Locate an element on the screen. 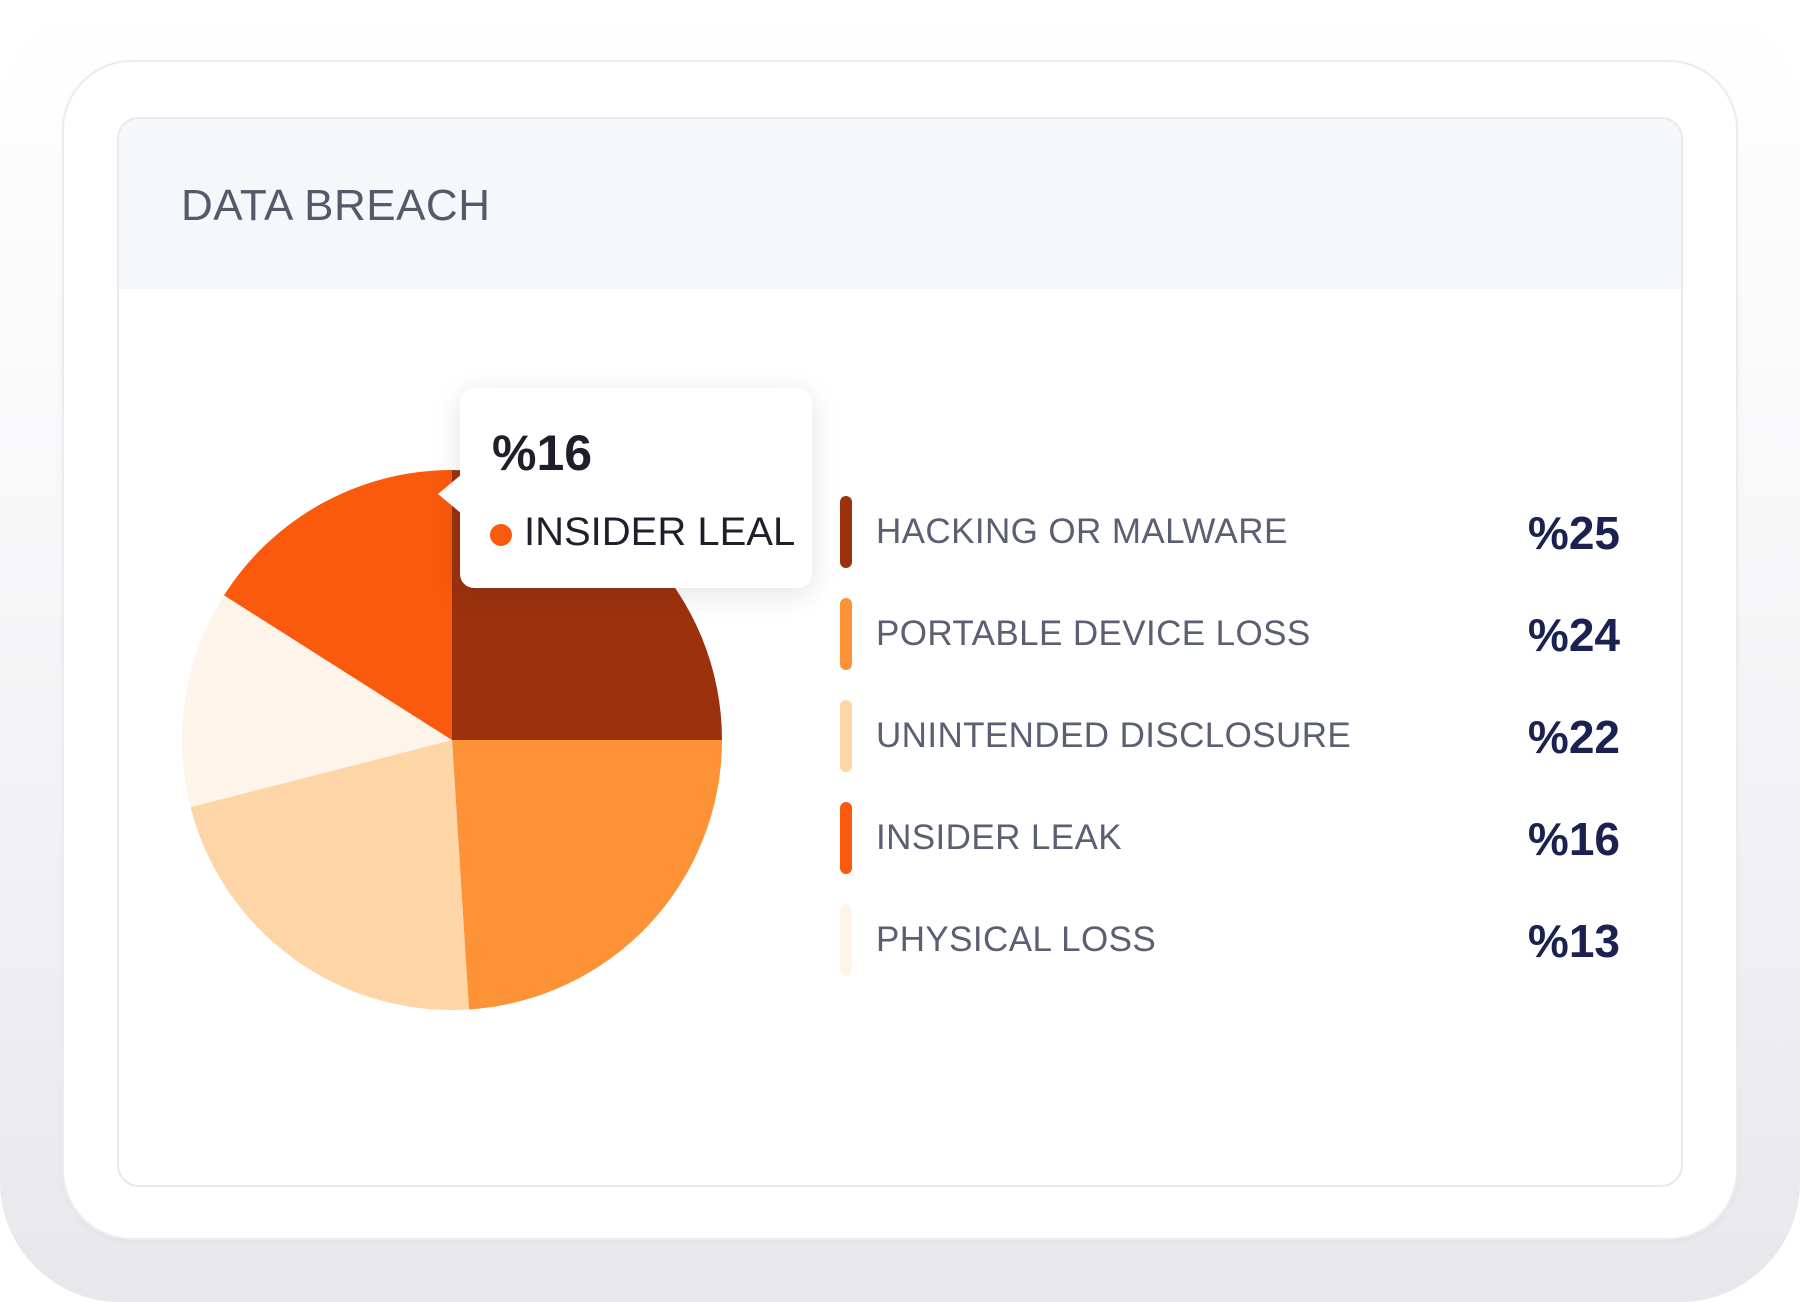 This screenshot has height=1302, width=1800. legend-label: UNINTENDED DISCLOSURE is located at coordinates (1114, 735).